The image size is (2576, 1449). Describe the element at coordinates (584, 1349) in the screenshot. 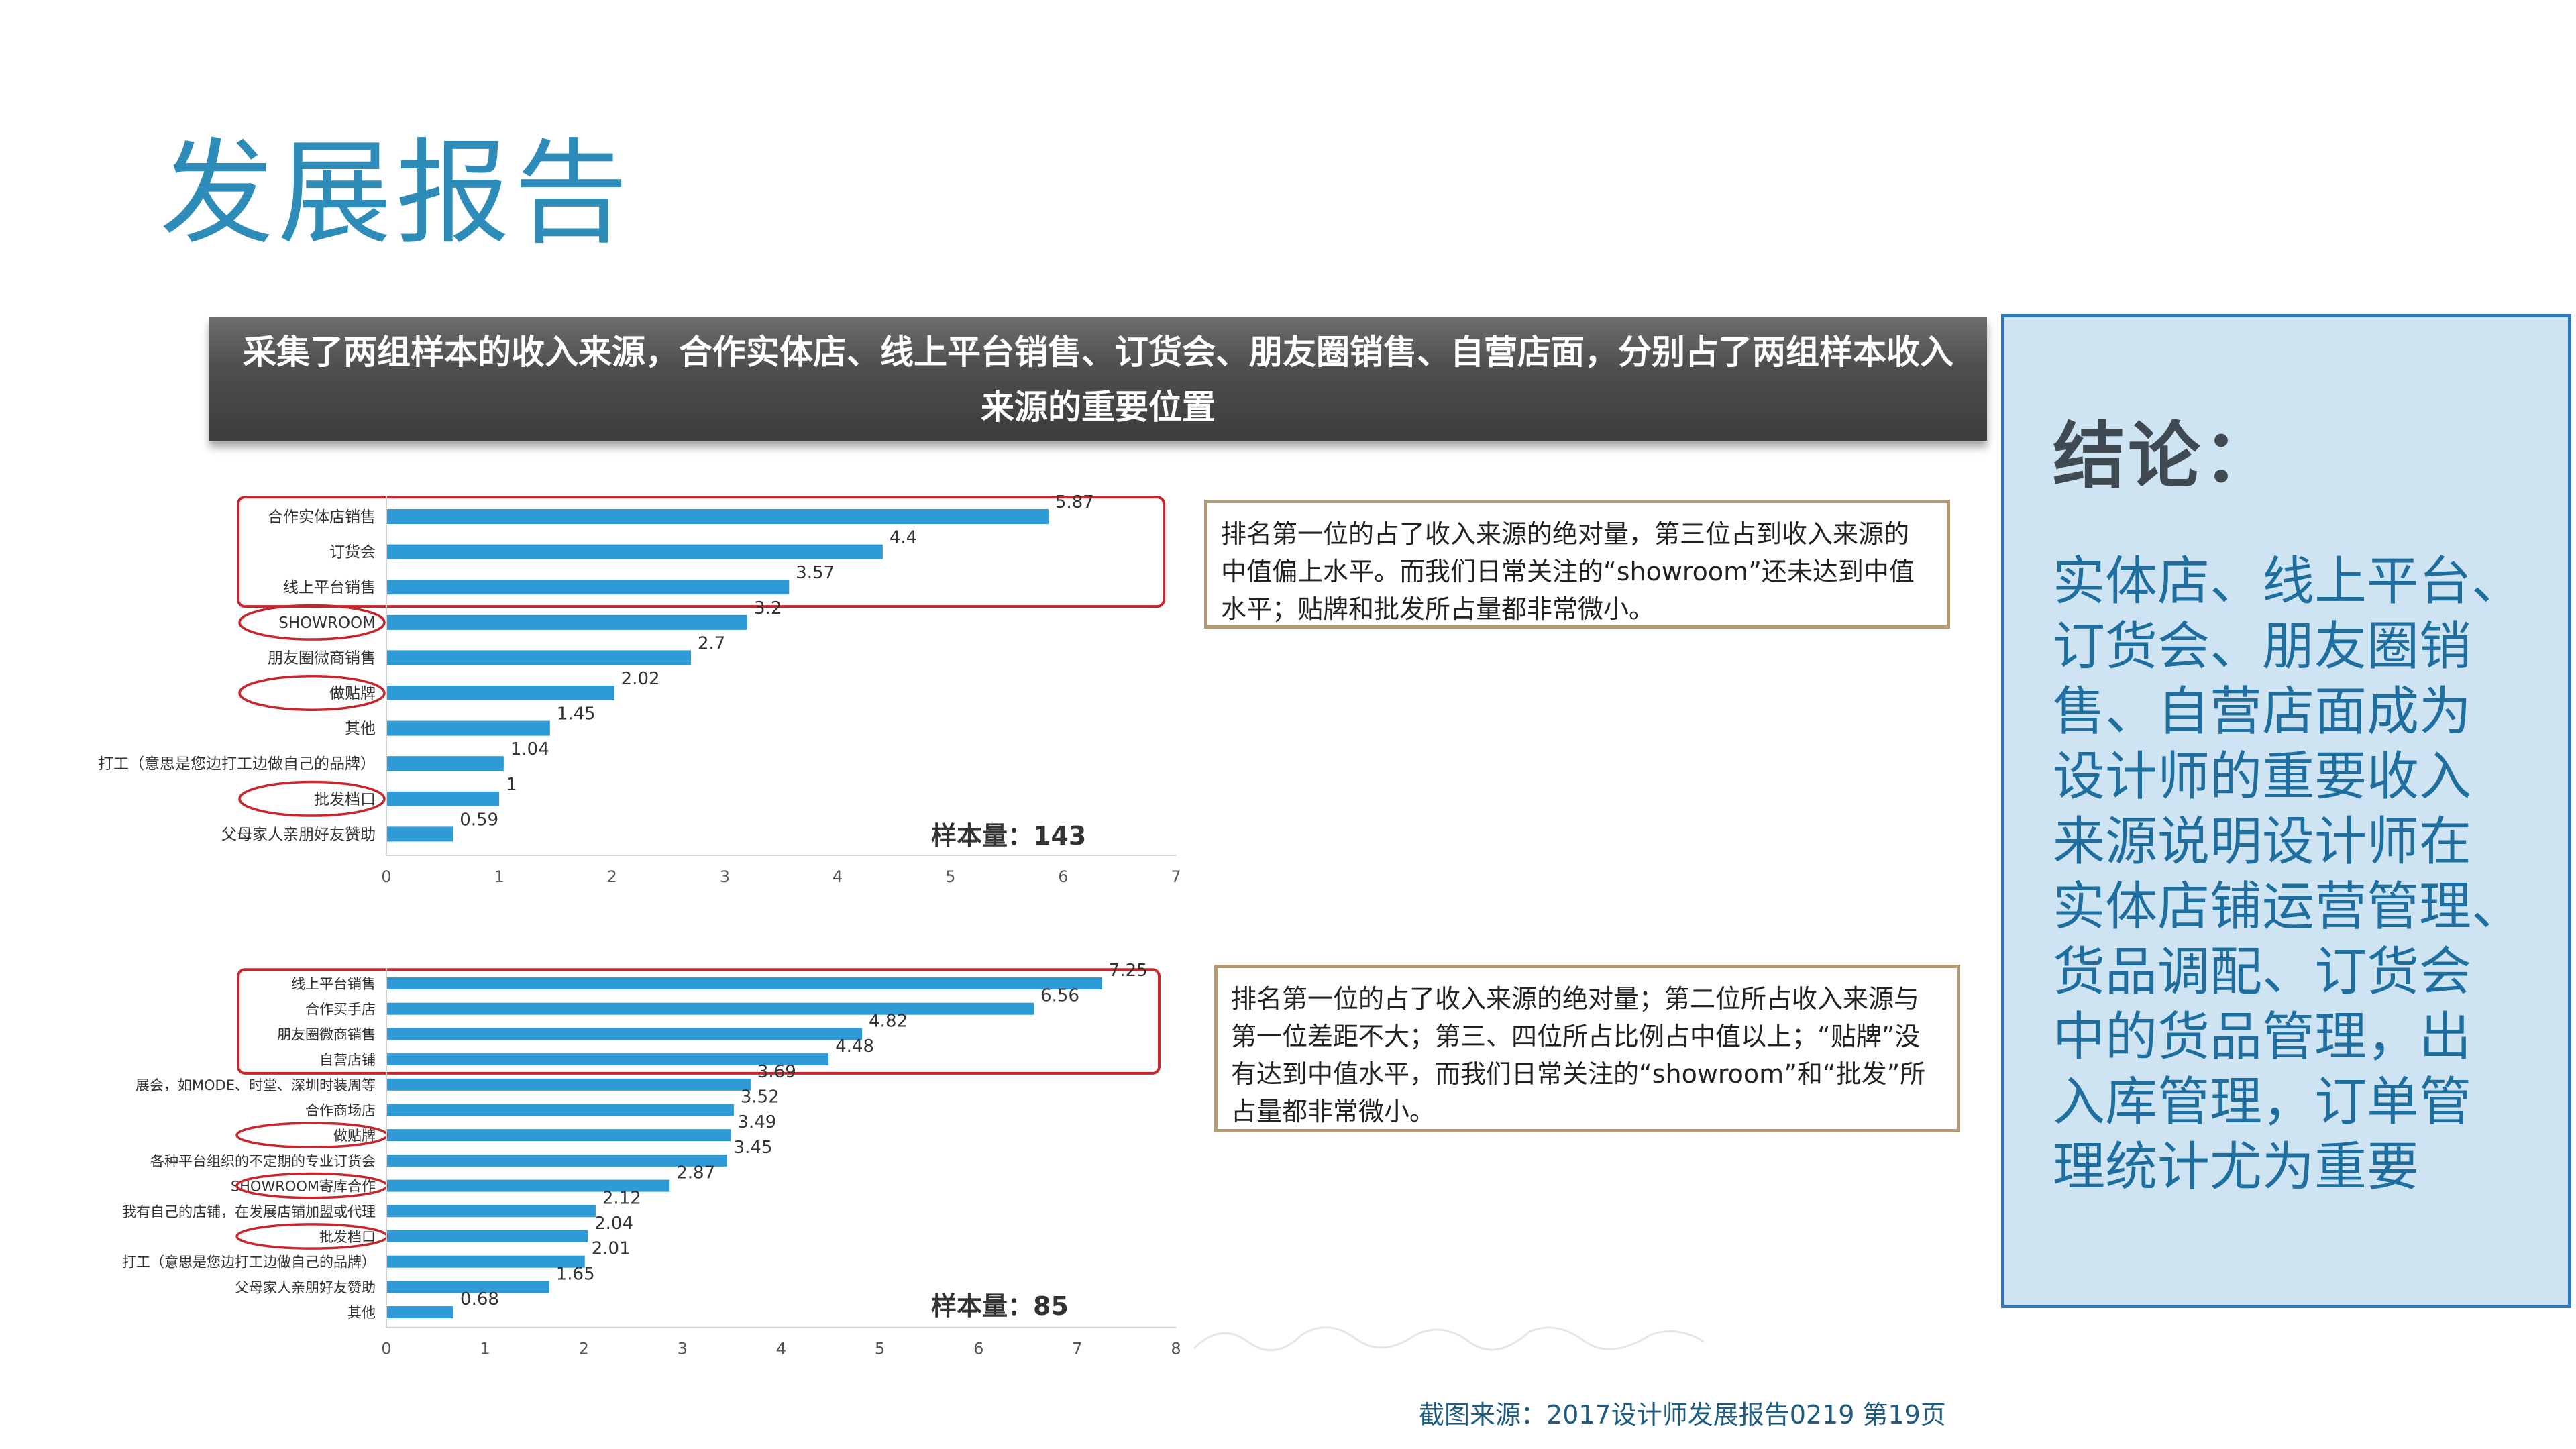

I see `x-tick-label: 2` at that location.